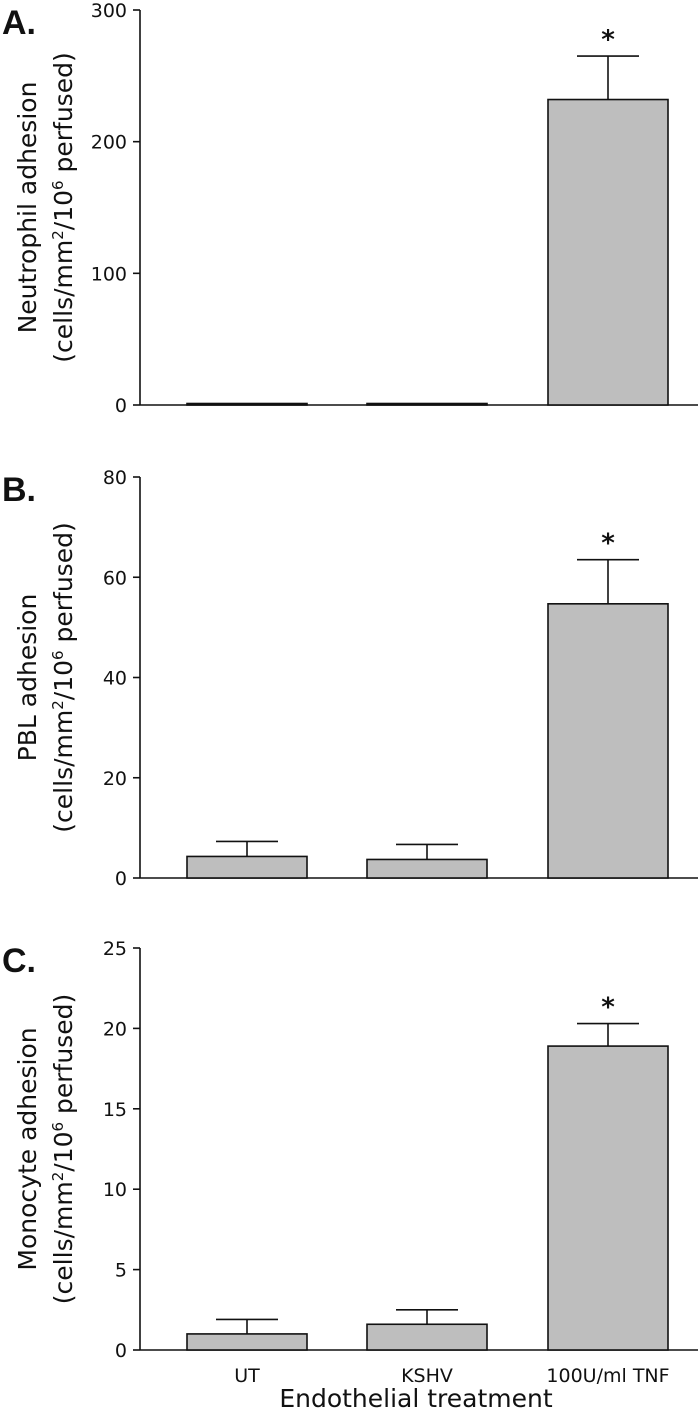 The width and height of the screenshot is (700, 1418). What do you see at coordinates (19, 961) in the screenshot?
I see `panel-label: C.` at bounding box center [19, 961].